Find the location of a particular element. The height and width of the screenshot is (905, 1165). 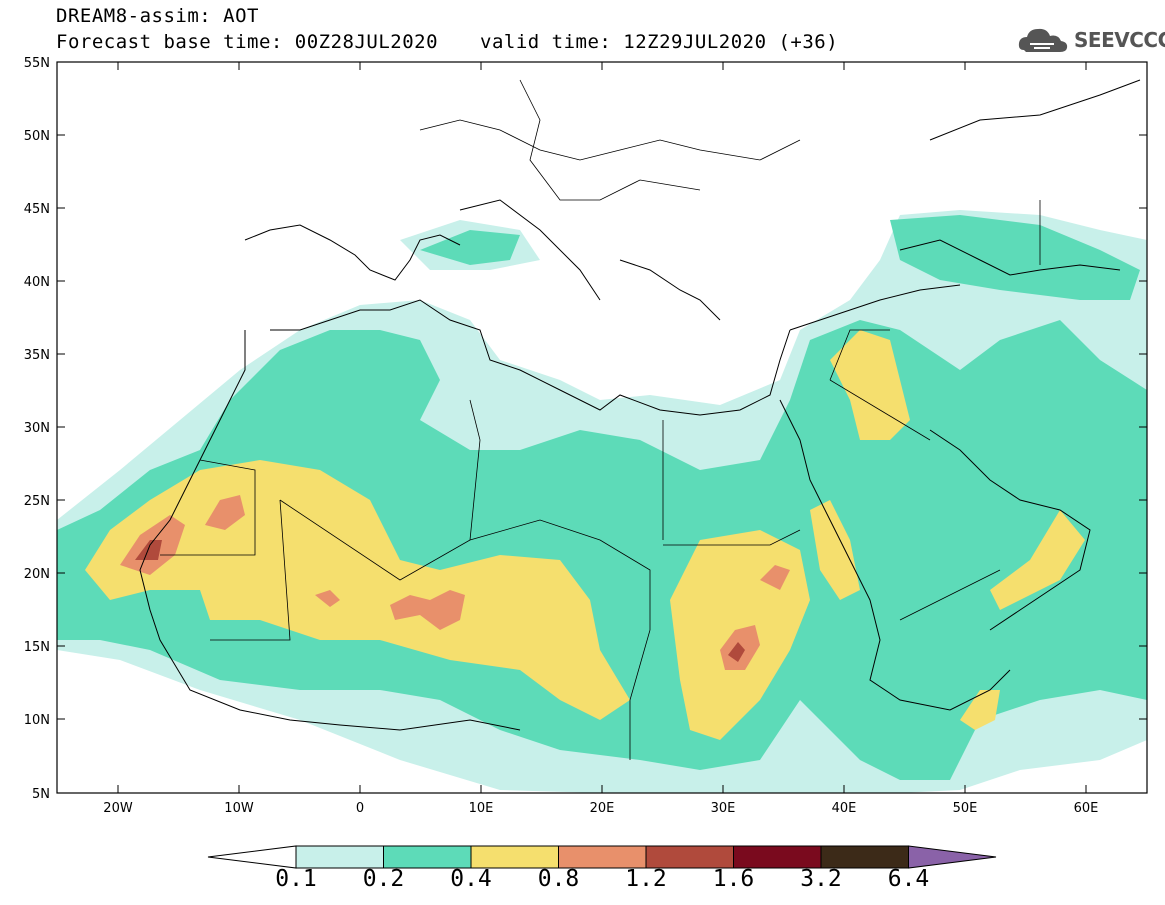

map-title: DREAM8-assim: AOT is located at coordinates (157, 16).